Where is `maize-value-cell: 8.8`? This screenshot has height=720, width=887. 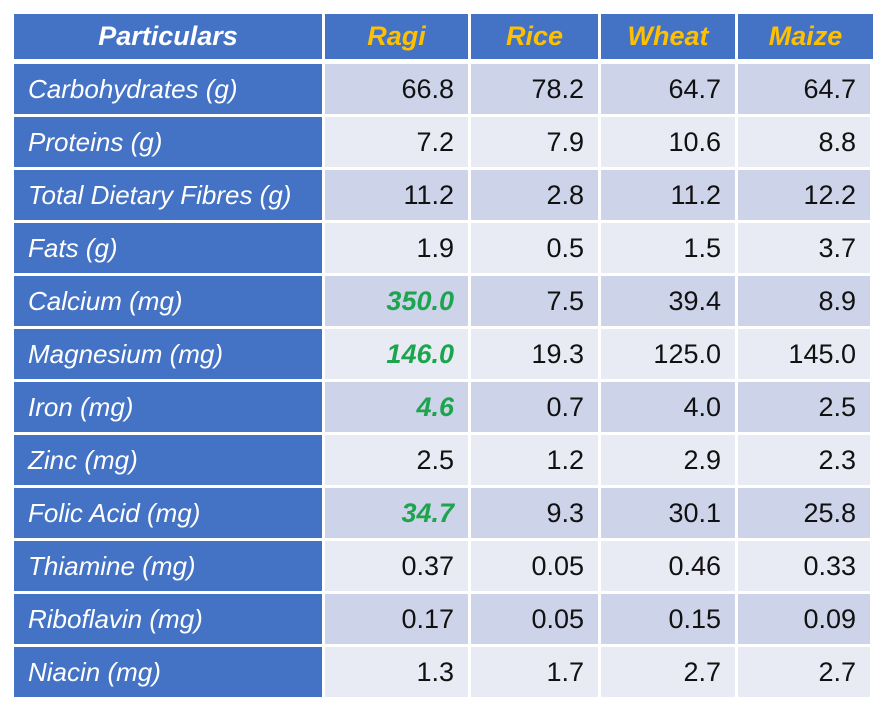
maize-value-cell: 8.8 is located at coordinates (805, 143).